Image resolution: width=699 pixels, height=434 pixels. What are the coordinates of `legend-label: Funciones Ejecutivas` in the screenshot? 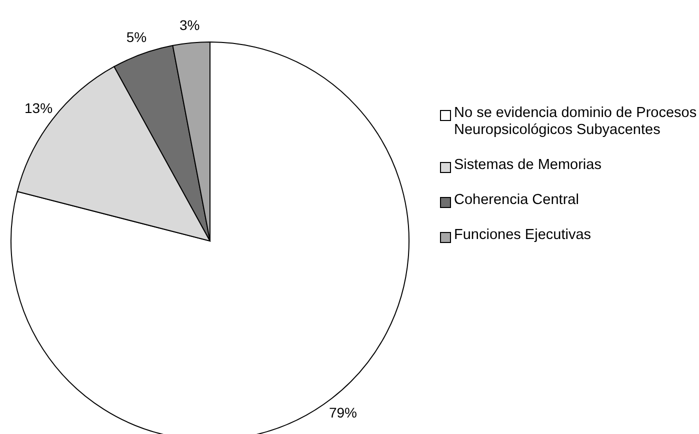 It's located at (523, 235).